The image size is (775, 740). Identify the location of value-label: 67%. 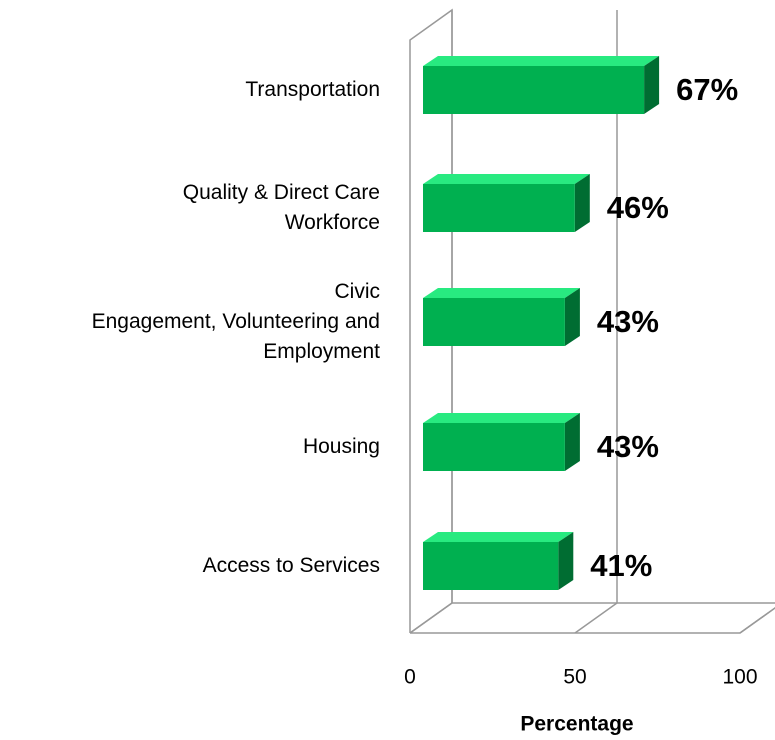
(707, 89).